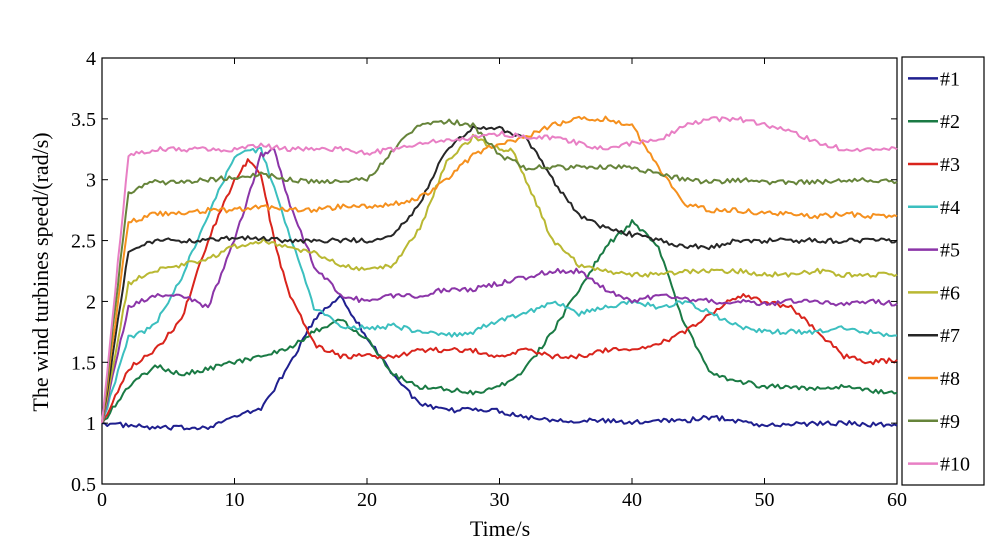 The height and width of the screenshot is (544, 1006). I want to click on legend-label: #6, so click(950, 293).